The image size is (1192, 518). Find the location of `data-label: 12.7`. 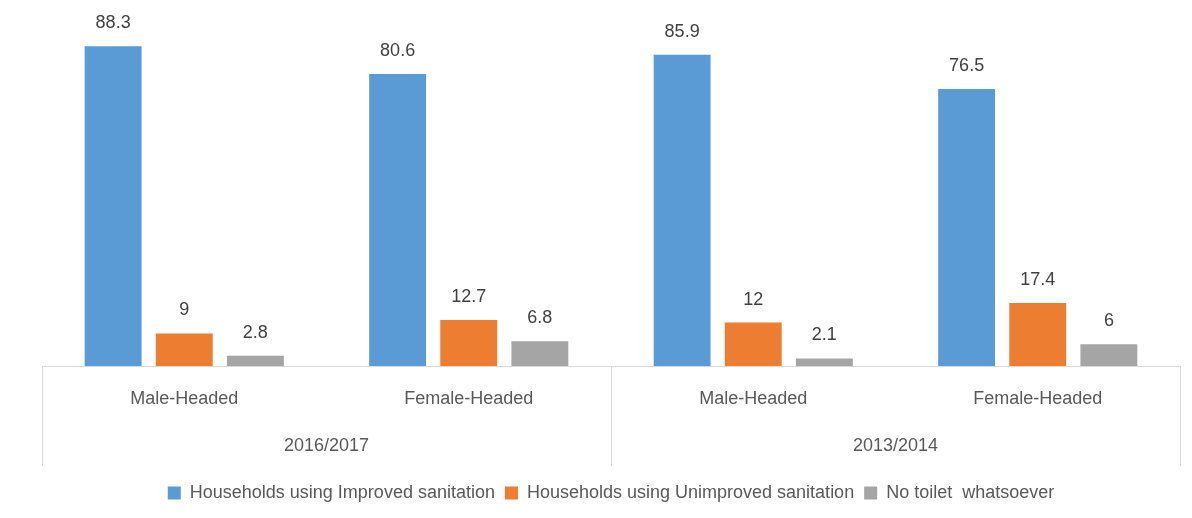

data-label: 12.7 is located at coordinates (469, 295).